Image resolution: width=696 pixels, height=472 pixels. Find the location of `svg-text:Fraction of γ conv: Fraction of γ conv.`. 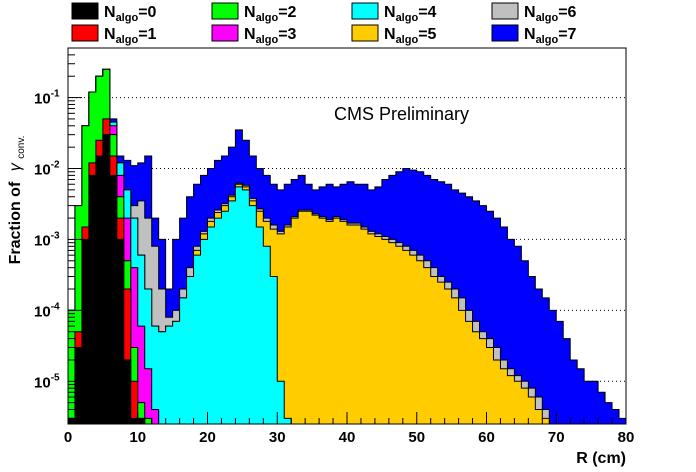

svg-text:Fraction of γ conv: Fraction of γ conv. is located at coordinates (17, 200).